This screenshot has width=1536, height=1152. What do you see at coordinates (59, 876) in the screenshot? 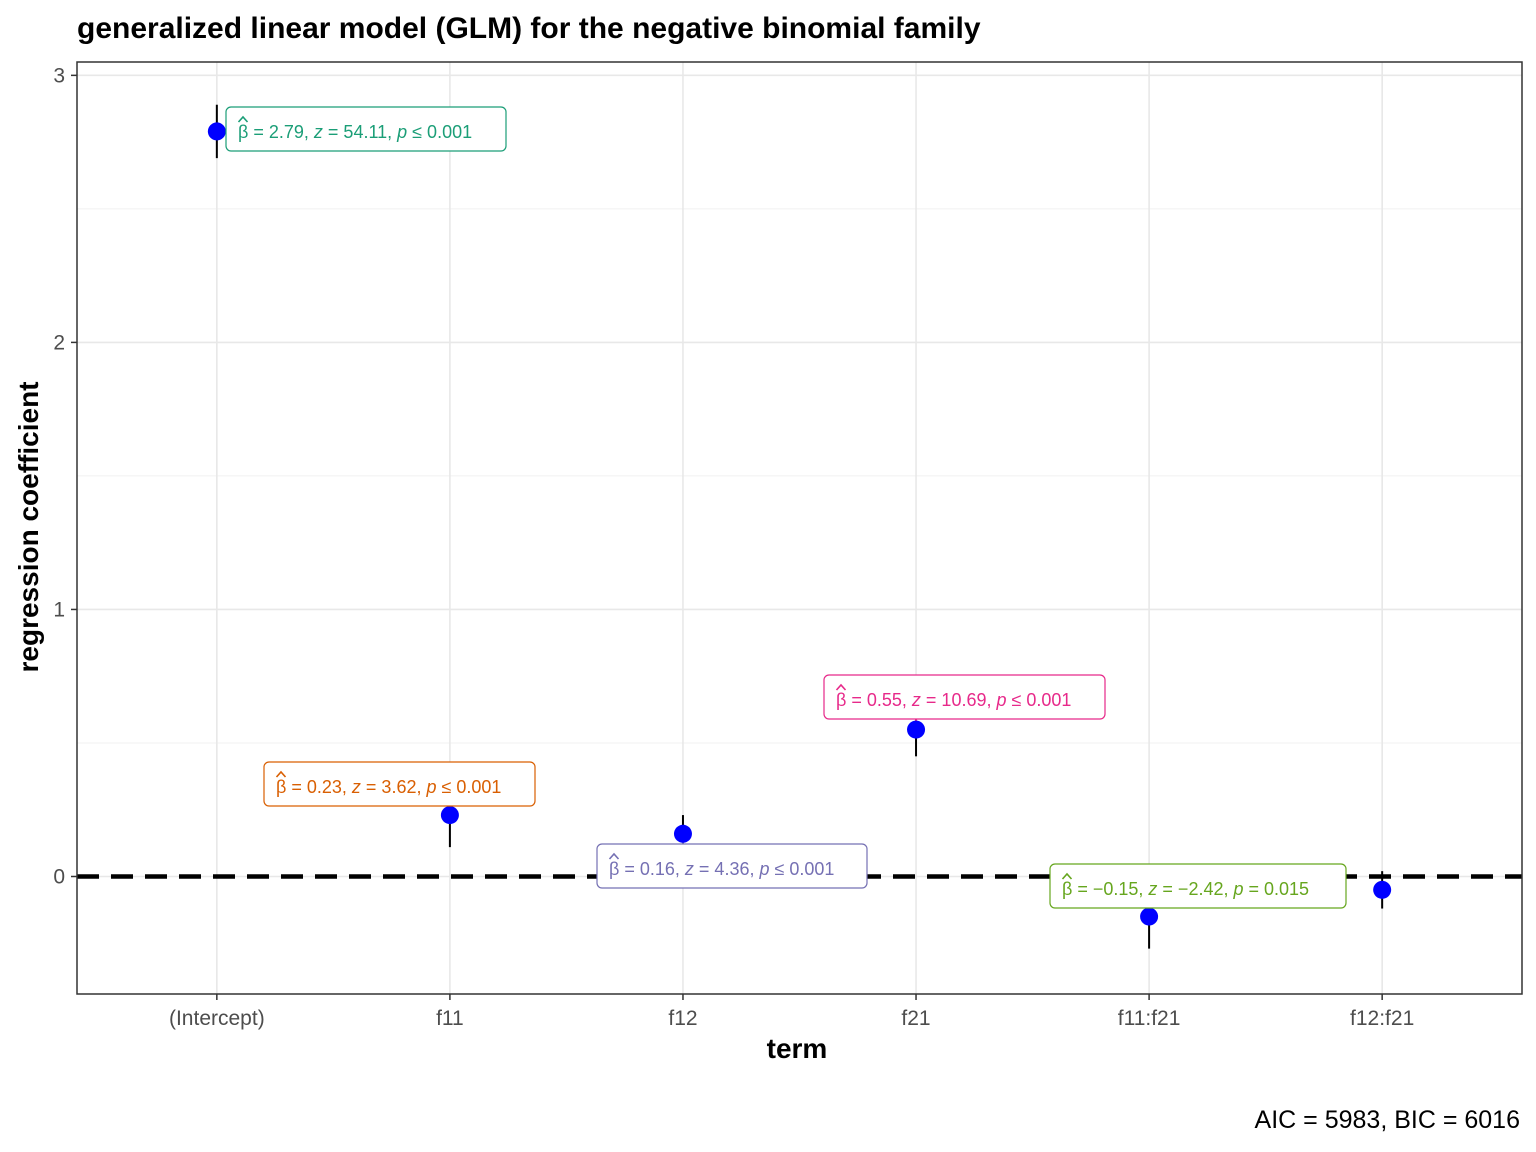
I see `y-tick-label: 0` at bounding box center [59, 876].